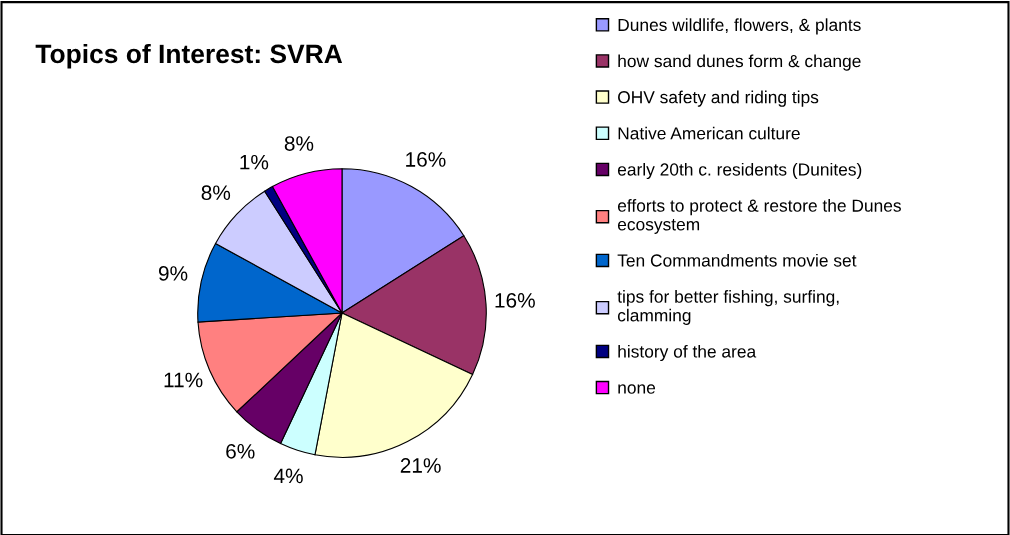 The image size is (1010, 535). What do you see at coordinates (739, 26) in the screenshot?
I see `legend-label: Dunes wildlife, flowers, & plants` at bounding box center [739, 26].